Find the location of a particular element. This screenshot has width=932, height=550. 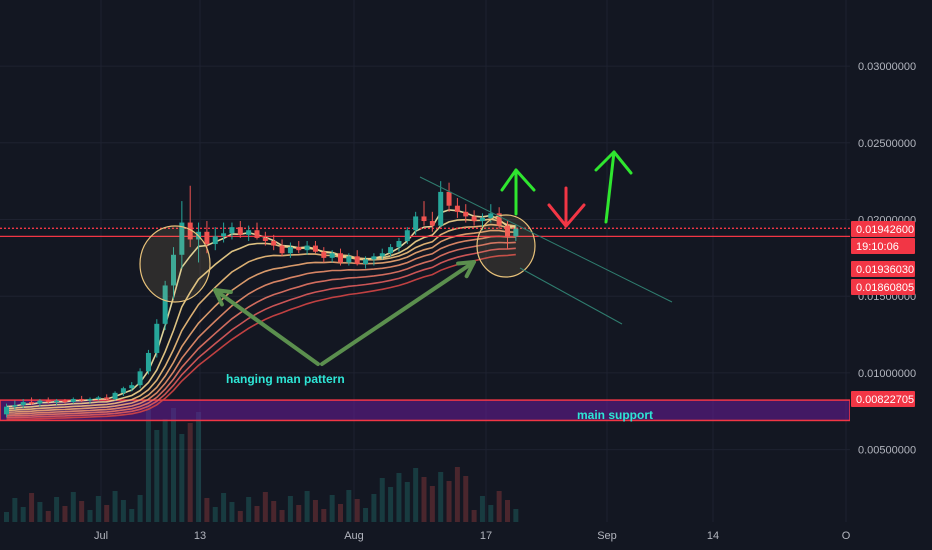

time-axis is located at coordinates (466, 536).